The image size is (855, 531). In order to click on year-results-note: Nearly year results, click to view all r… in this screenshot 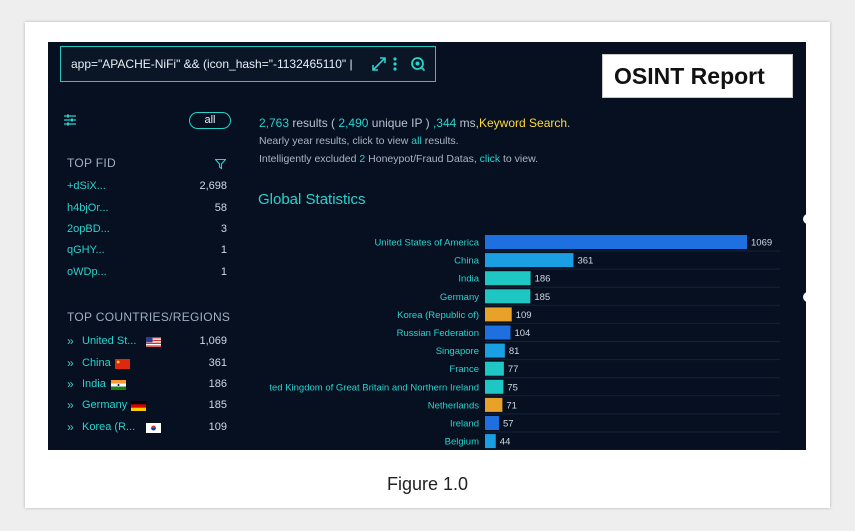, I will do `click(359, 141)`.